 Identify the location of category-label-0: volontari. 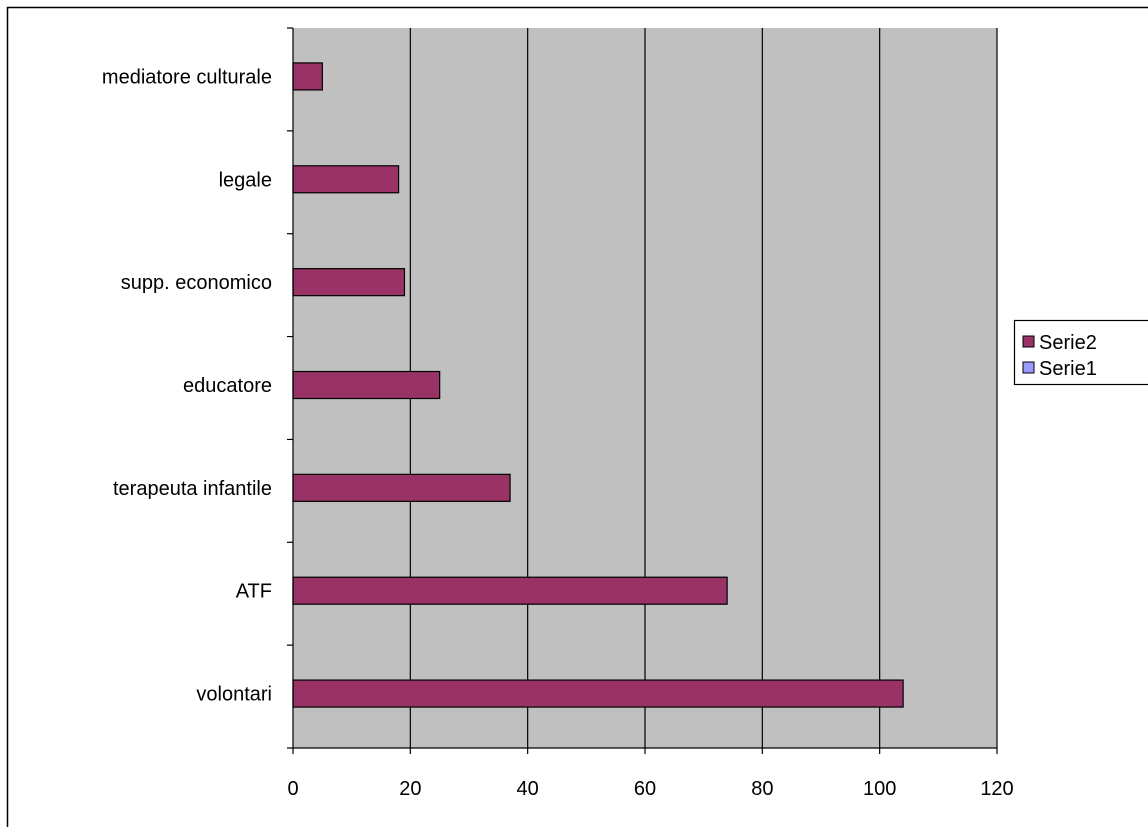
(234, 695).